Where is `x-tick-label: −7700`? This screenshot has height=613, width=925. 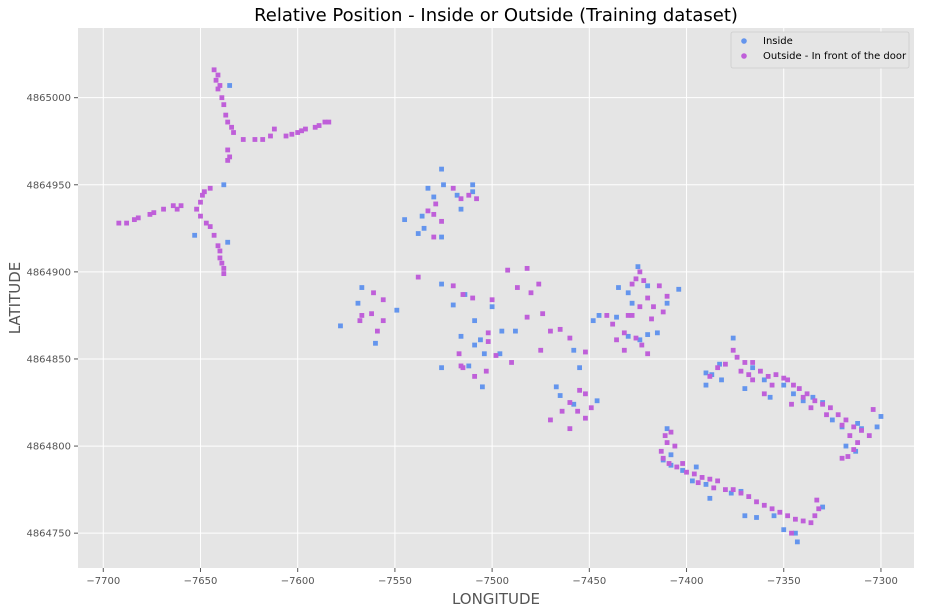 x-tick-label: −7700 is located at coordinates (103, 581).